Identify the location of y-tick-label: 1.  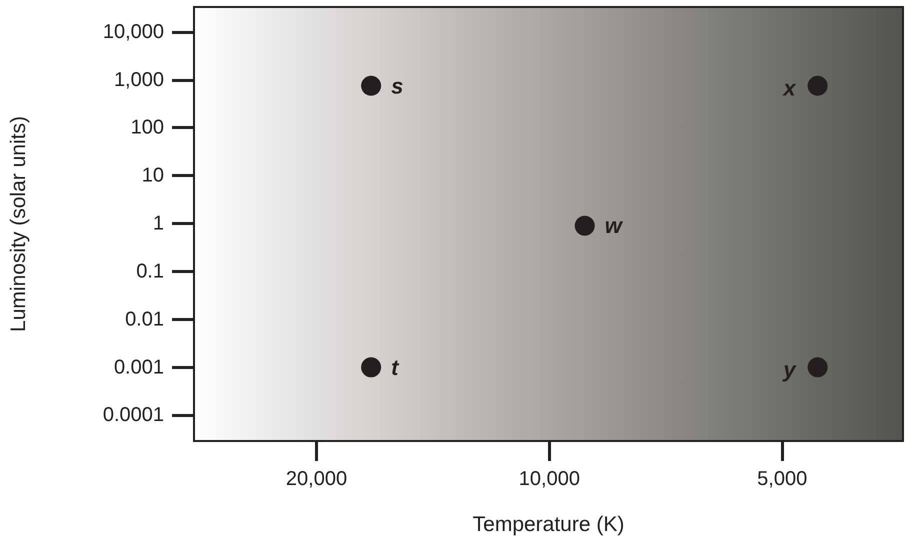
(158, 223).